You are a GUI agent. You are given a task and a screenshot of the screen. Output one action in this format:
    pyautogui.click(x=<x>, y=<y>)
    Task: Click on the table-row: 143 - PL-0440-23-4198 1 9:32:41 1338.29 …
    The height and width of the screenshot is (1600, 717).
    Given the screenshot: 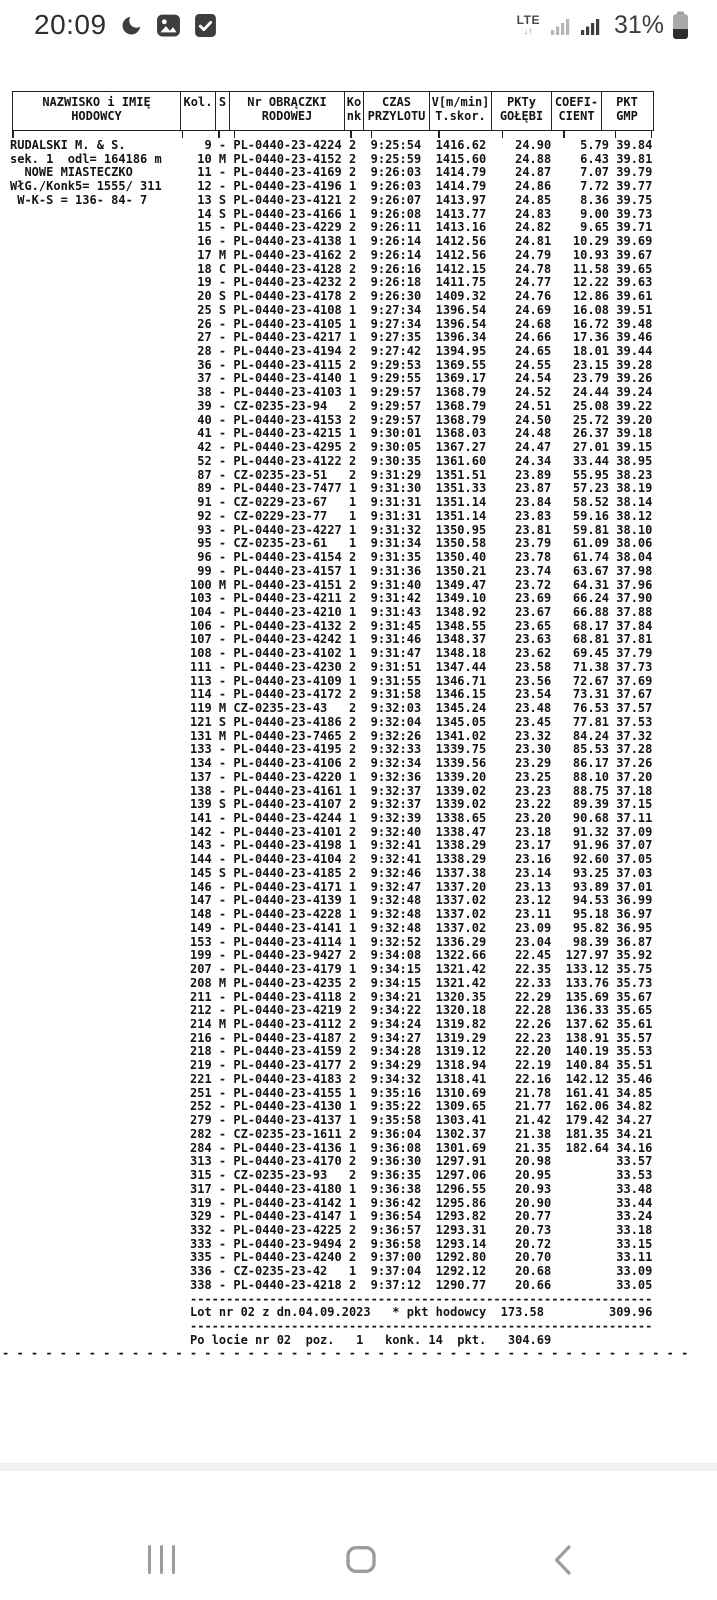 What is the action you would take?
    pyautogui.click(x=421, y=845)
    